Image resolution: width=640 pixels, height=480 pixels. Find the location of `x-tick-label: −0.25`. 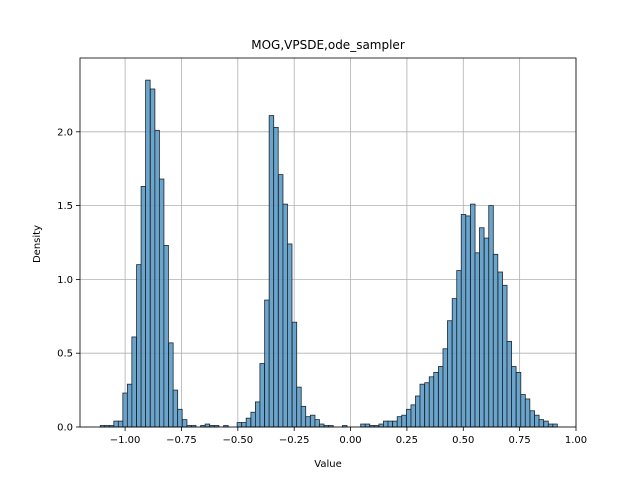

x-tick-label: −0.25 is located at coordinates (294, 440).